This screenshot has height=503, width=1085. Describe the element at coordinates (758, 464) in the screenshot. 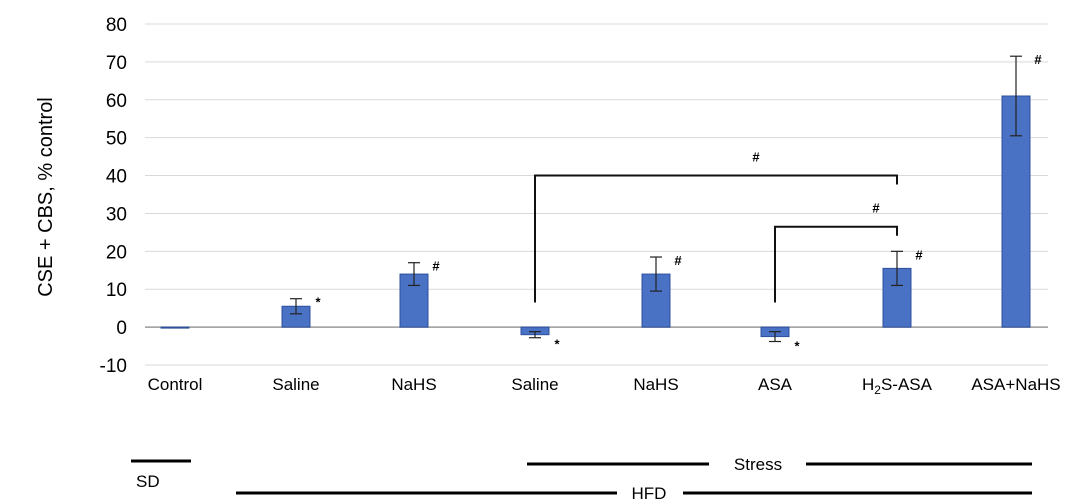

I see `group-label-stress: Stress` at that location.